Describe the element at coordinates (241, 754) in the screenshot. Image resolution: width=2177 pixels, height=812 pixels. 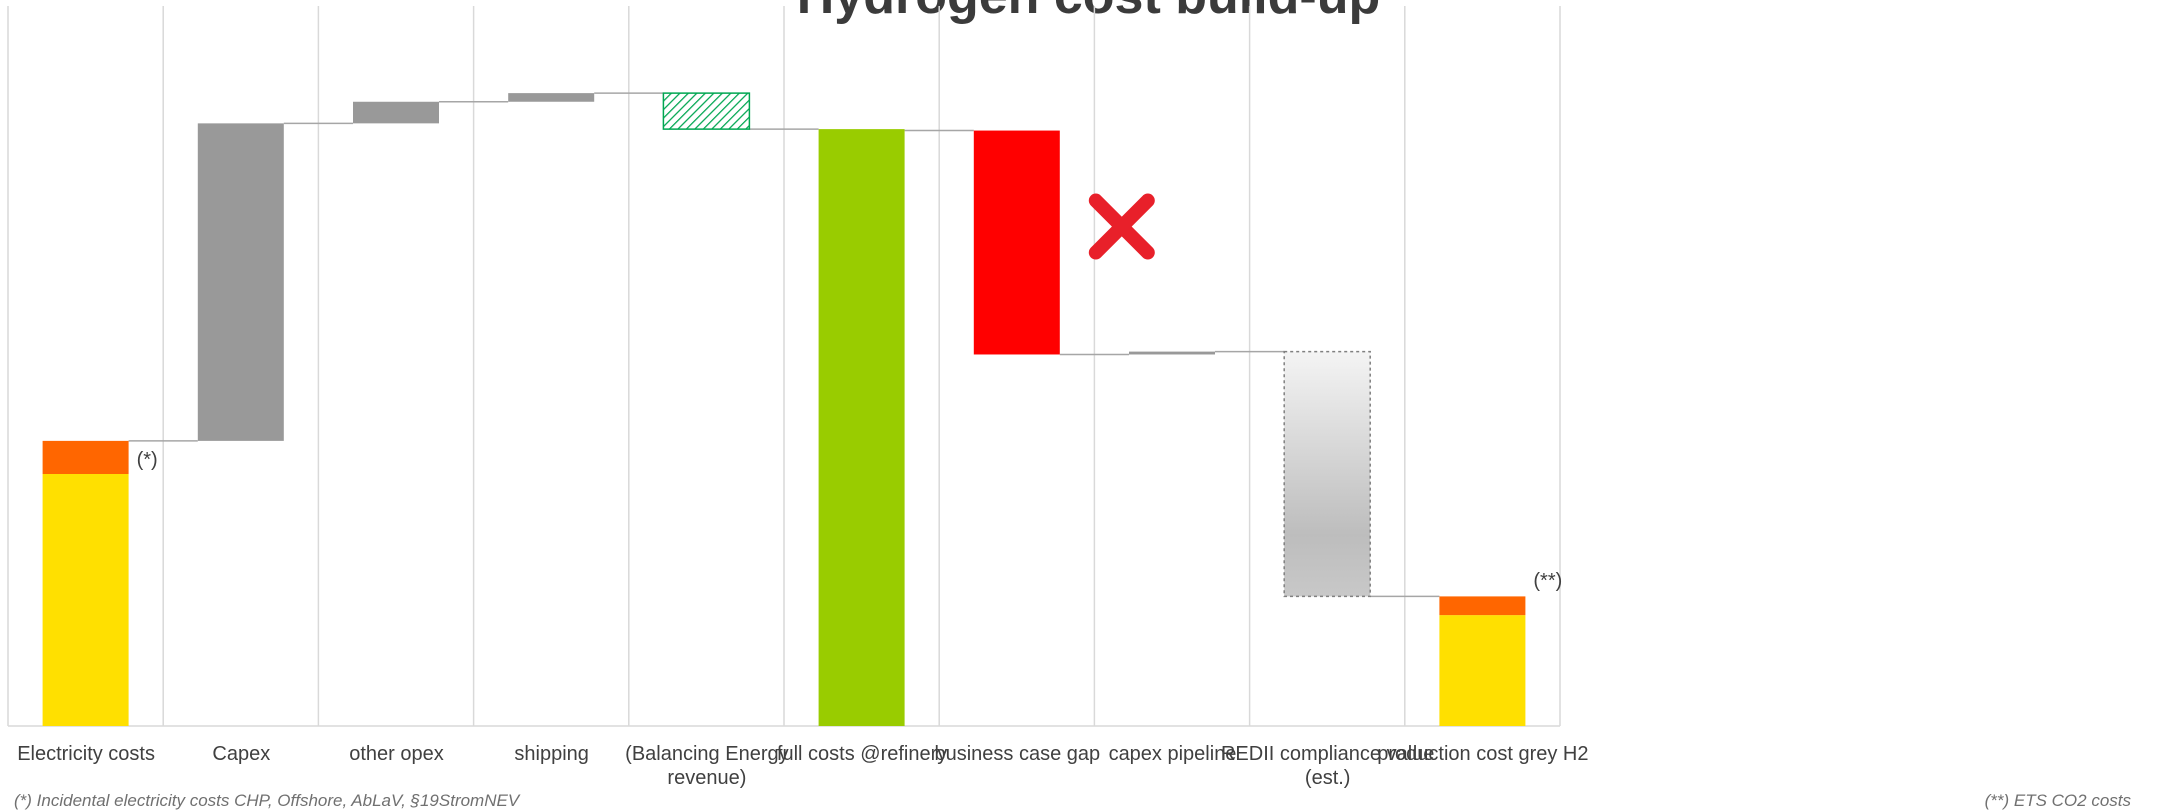
I see `x-tick-label: Capex` at that location.